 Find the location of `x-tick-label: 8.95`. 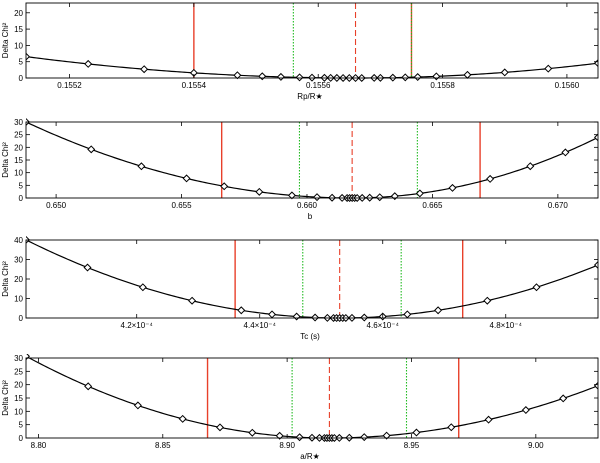

x-tick-label: 8.95 is located at coordinates (412, 445).